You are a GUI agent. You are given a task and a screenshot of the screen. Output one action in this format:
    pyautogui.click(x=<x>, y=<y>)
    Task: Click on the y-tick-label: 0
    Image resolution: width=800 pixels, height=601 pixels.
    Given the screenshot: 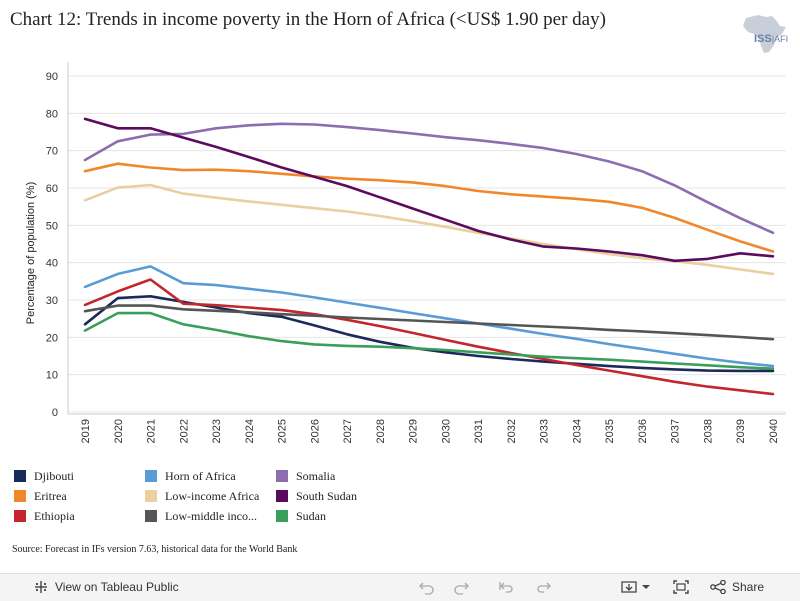 What is the action you would take?
    pyautogui.click(x=55, y=413)
    